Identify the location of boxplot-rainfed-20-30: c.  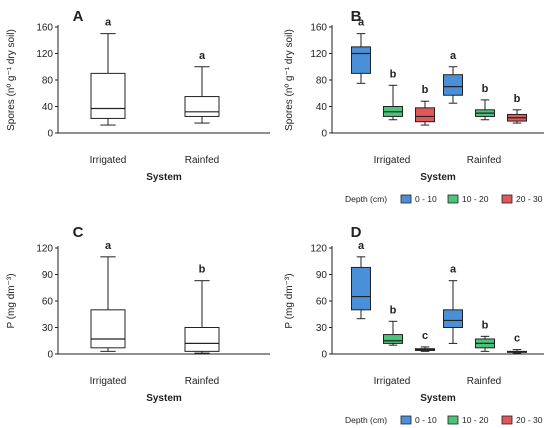
(517, 343).